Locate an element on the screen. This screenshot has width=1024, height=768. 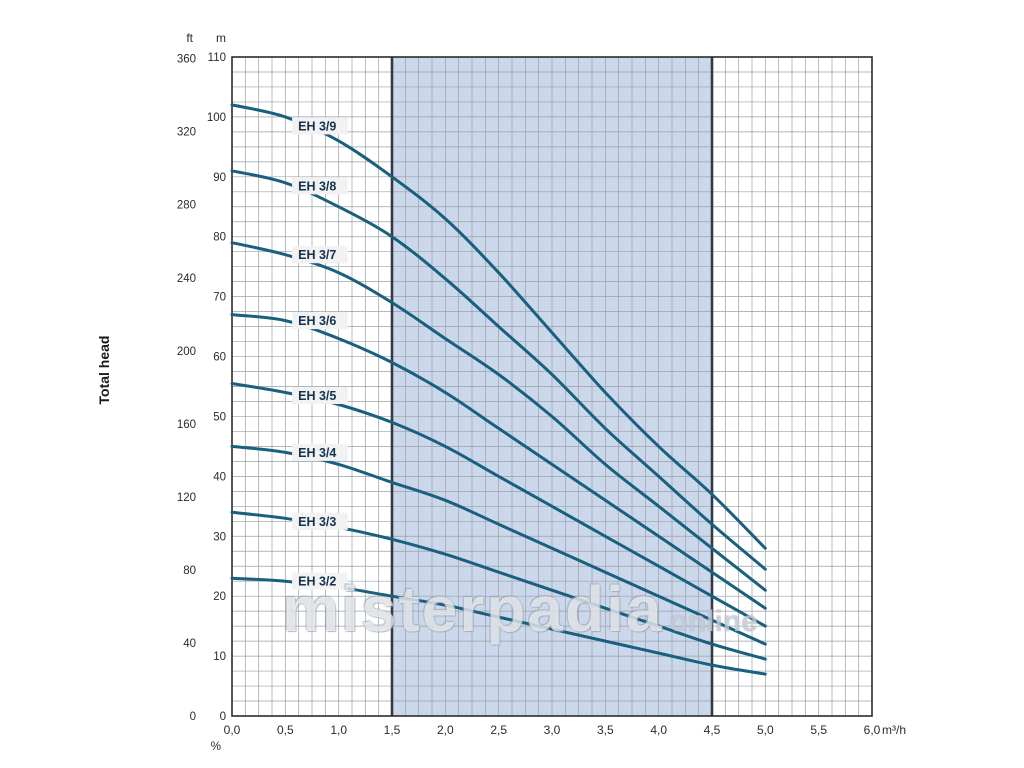
curve-label: EH 3/9 is located at coordinates (317, 126).